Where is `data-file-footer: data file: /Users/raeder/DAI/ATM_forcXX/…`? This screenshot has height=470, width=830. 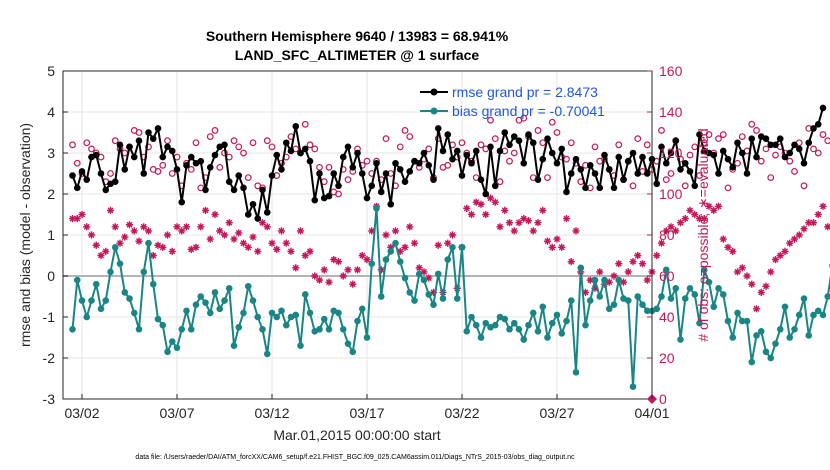 data-file-footer: data file: /Users/raeder/DAI/ATM_forcXX/… is located at coordinates (355, 457).